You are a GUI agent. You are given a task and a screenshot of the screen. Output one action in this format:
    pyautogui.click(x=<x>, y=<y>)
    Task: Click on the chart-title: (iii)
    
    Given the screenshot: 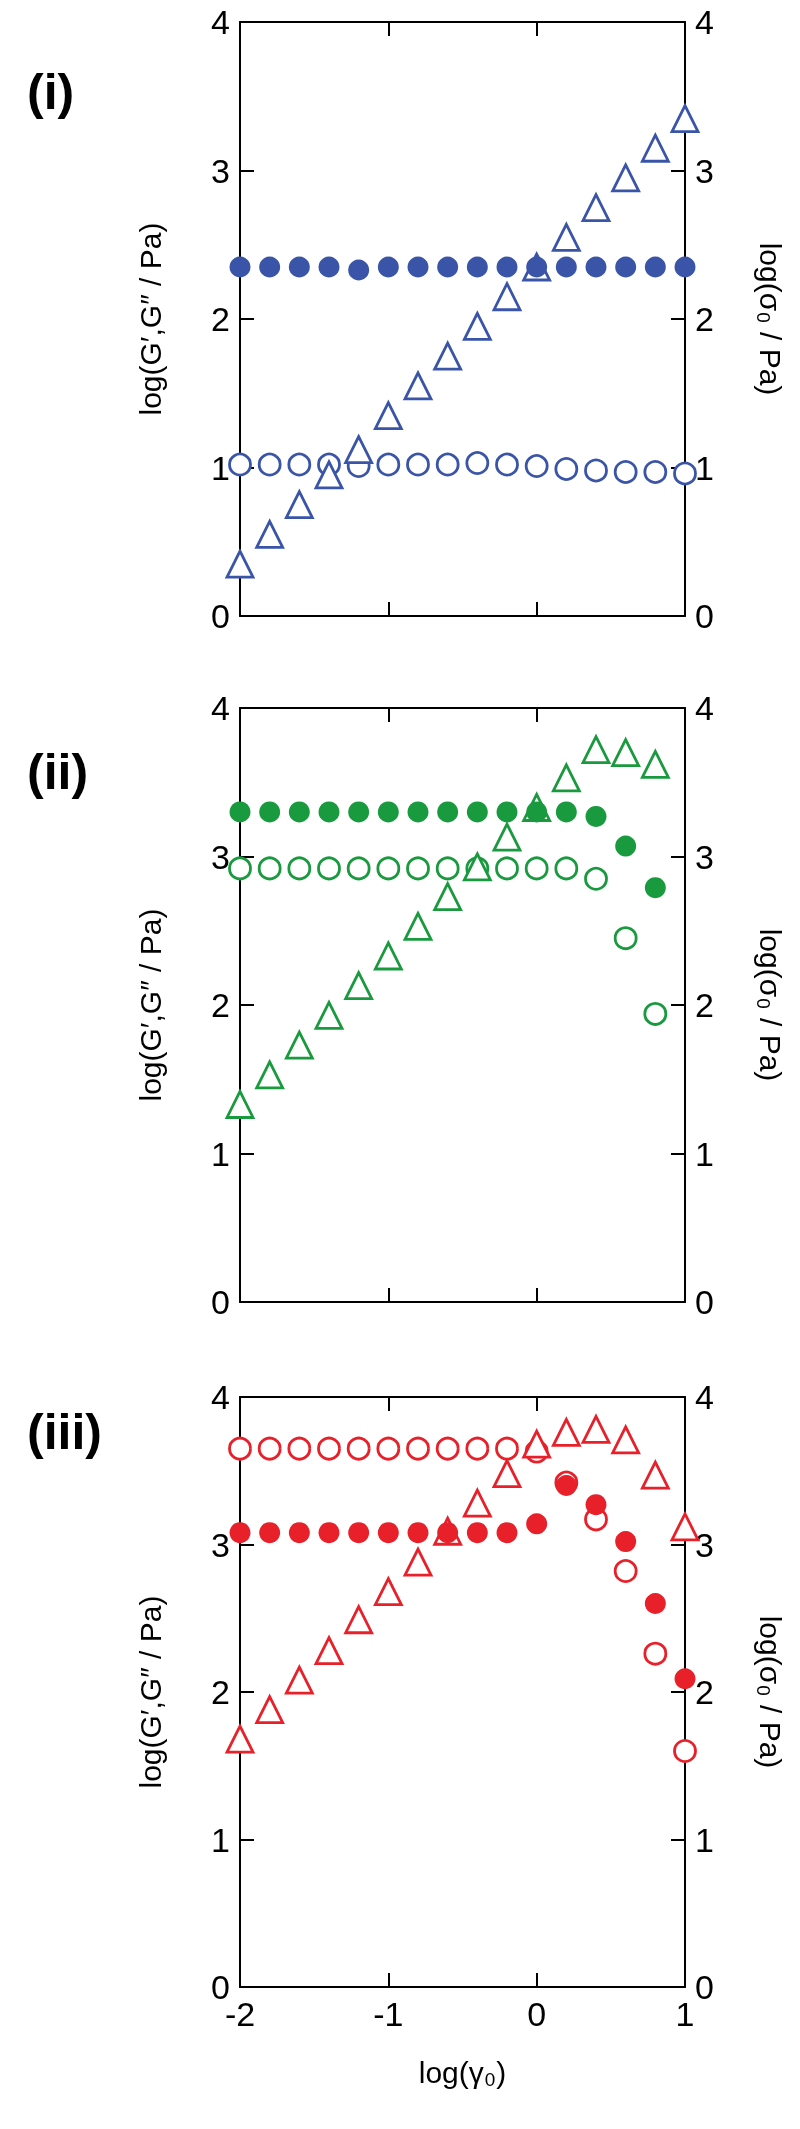 What is the action you would take?
    pyautogui.click(x=64, y=1432)
    